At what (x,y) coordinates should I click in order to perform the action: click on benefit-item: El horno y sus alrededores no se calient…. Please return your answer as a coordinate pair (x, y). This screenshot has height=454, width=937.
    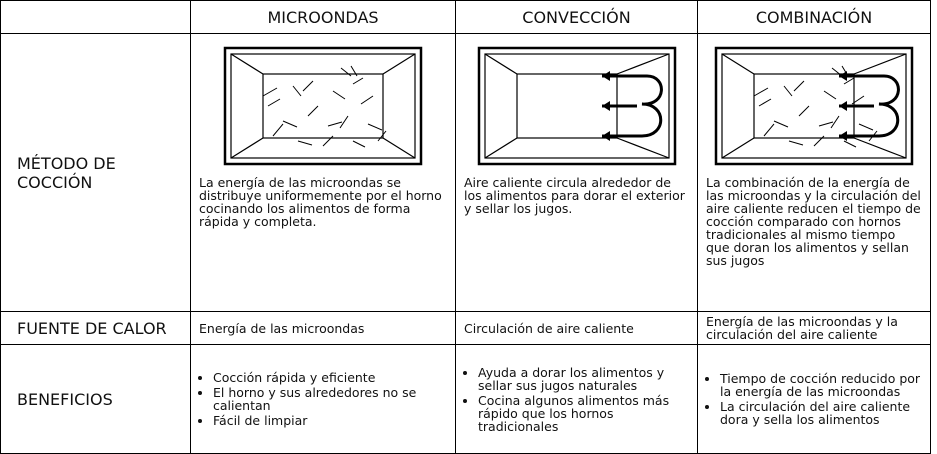
    Looking at the image, I should click on (330, 399).